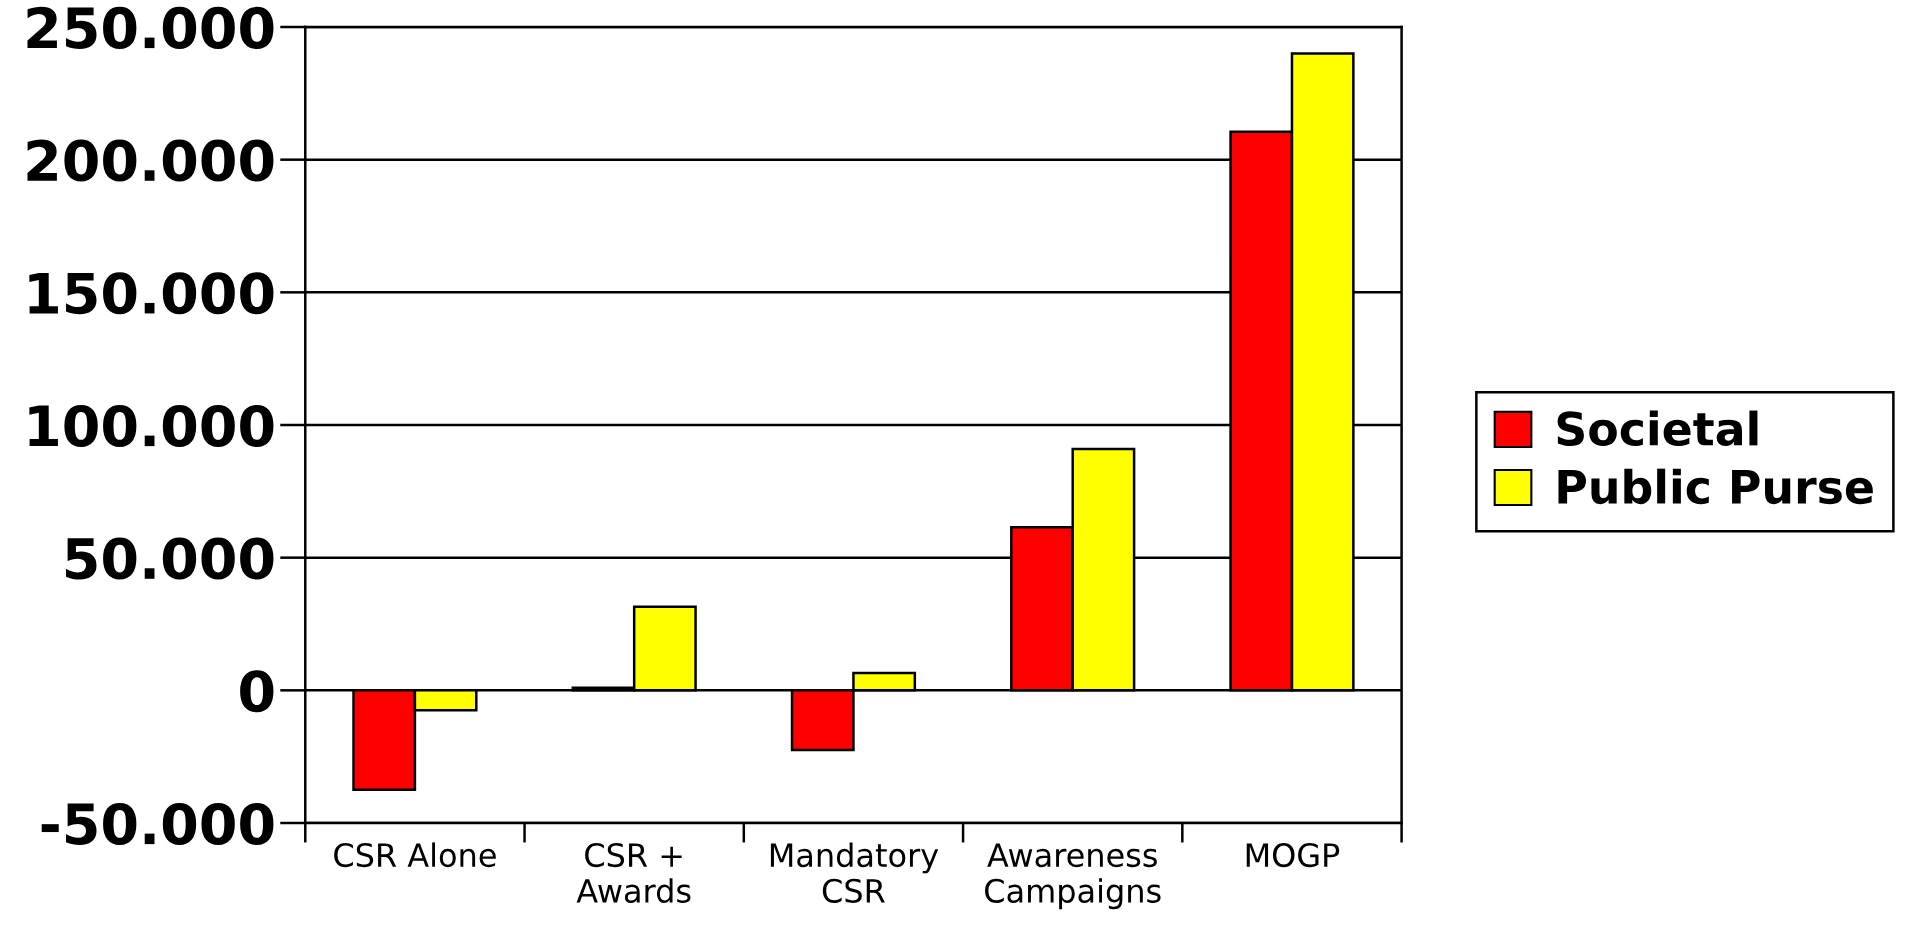 The image size is (1920, 931). Describe the element at coordinates (157, 823) in the screenshot. I see `y-tick-label: -50.000` at that location.